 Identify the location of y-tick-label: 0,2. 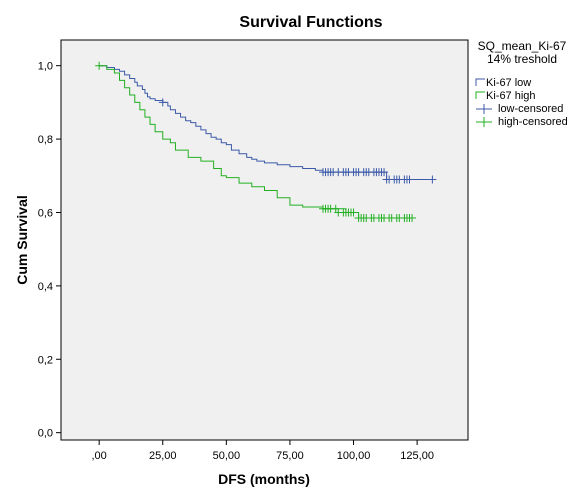
(45, 360).